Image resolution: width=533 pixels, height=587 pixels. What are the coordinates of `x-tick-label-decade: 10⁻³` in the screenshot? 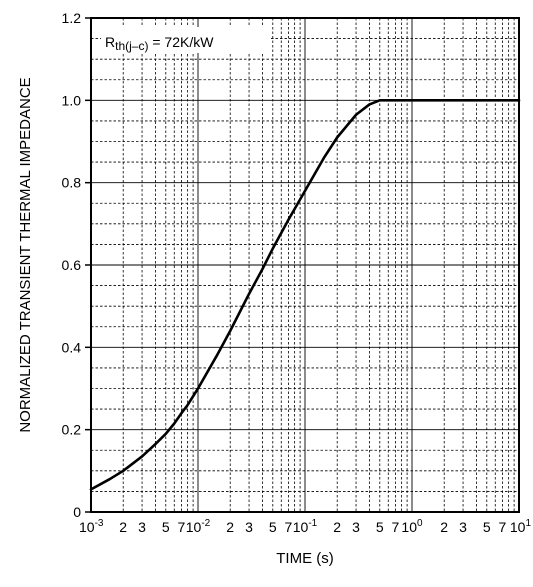 It's located at (91, 526).